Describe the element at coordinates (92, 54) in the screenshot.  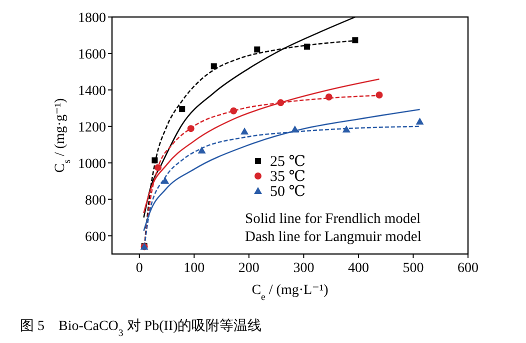
I see `y-tick-label: 1600` at that location.